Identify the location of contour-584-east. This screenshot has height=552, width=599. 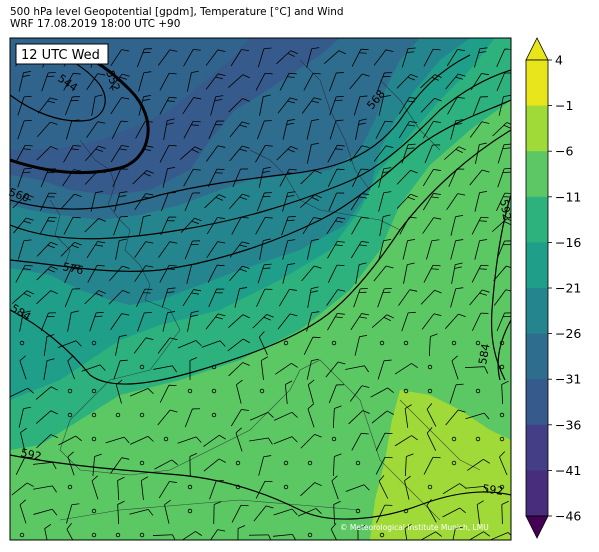
(504, 350).